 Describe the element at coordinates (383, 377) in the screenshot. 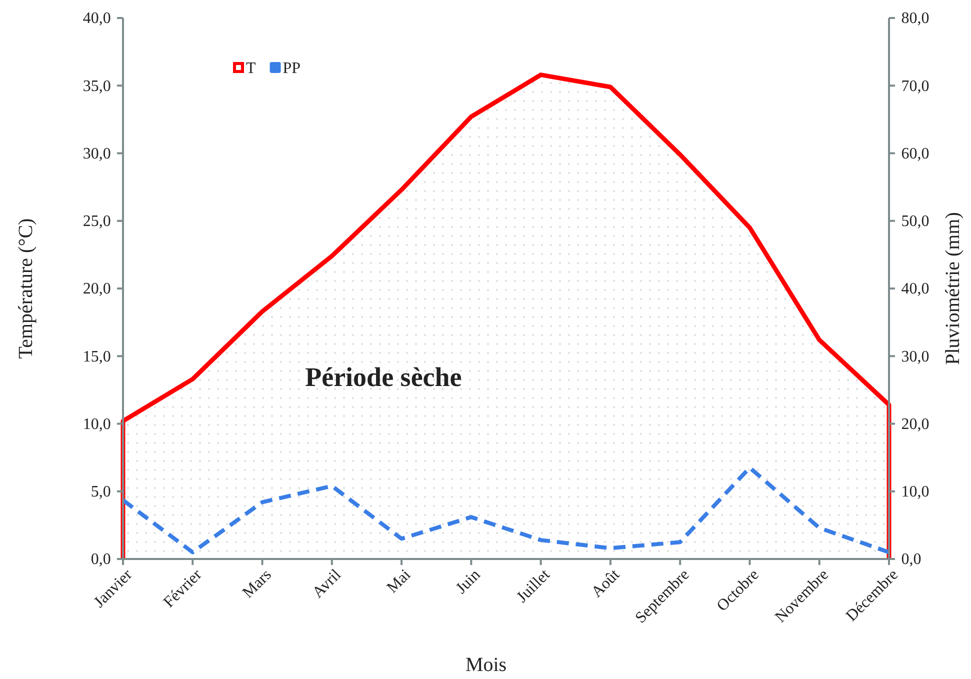

I see `annotation: Période sèche` at that location.